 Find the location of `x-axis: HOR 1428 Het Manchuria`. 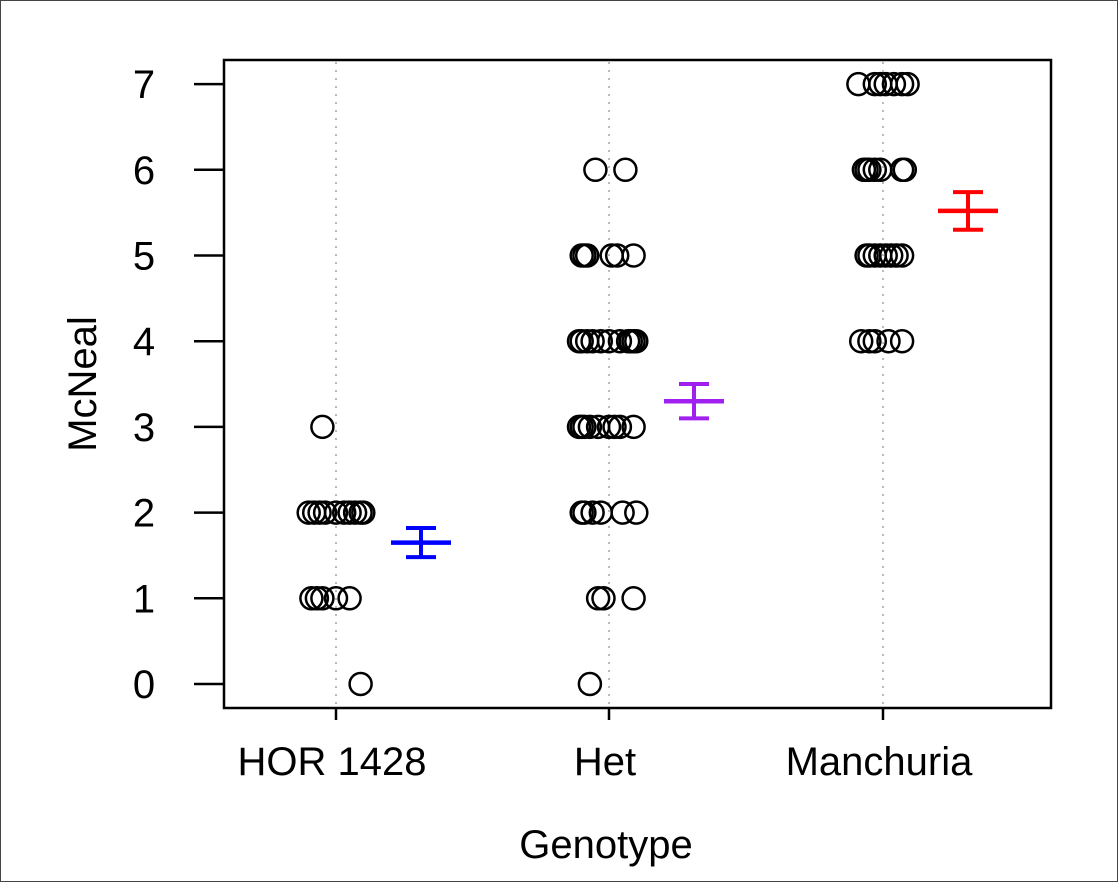

x-axis: HOR 1428 Het Manchuria is located at coordinates (606, 746).